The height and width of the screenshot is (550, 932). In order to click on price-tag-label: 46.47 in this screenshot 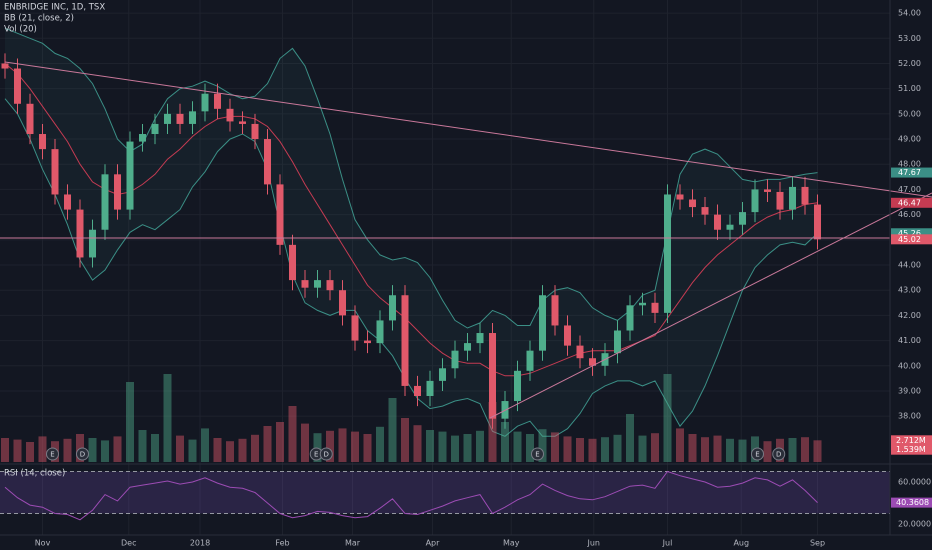, I will do `click(909, 202)`.